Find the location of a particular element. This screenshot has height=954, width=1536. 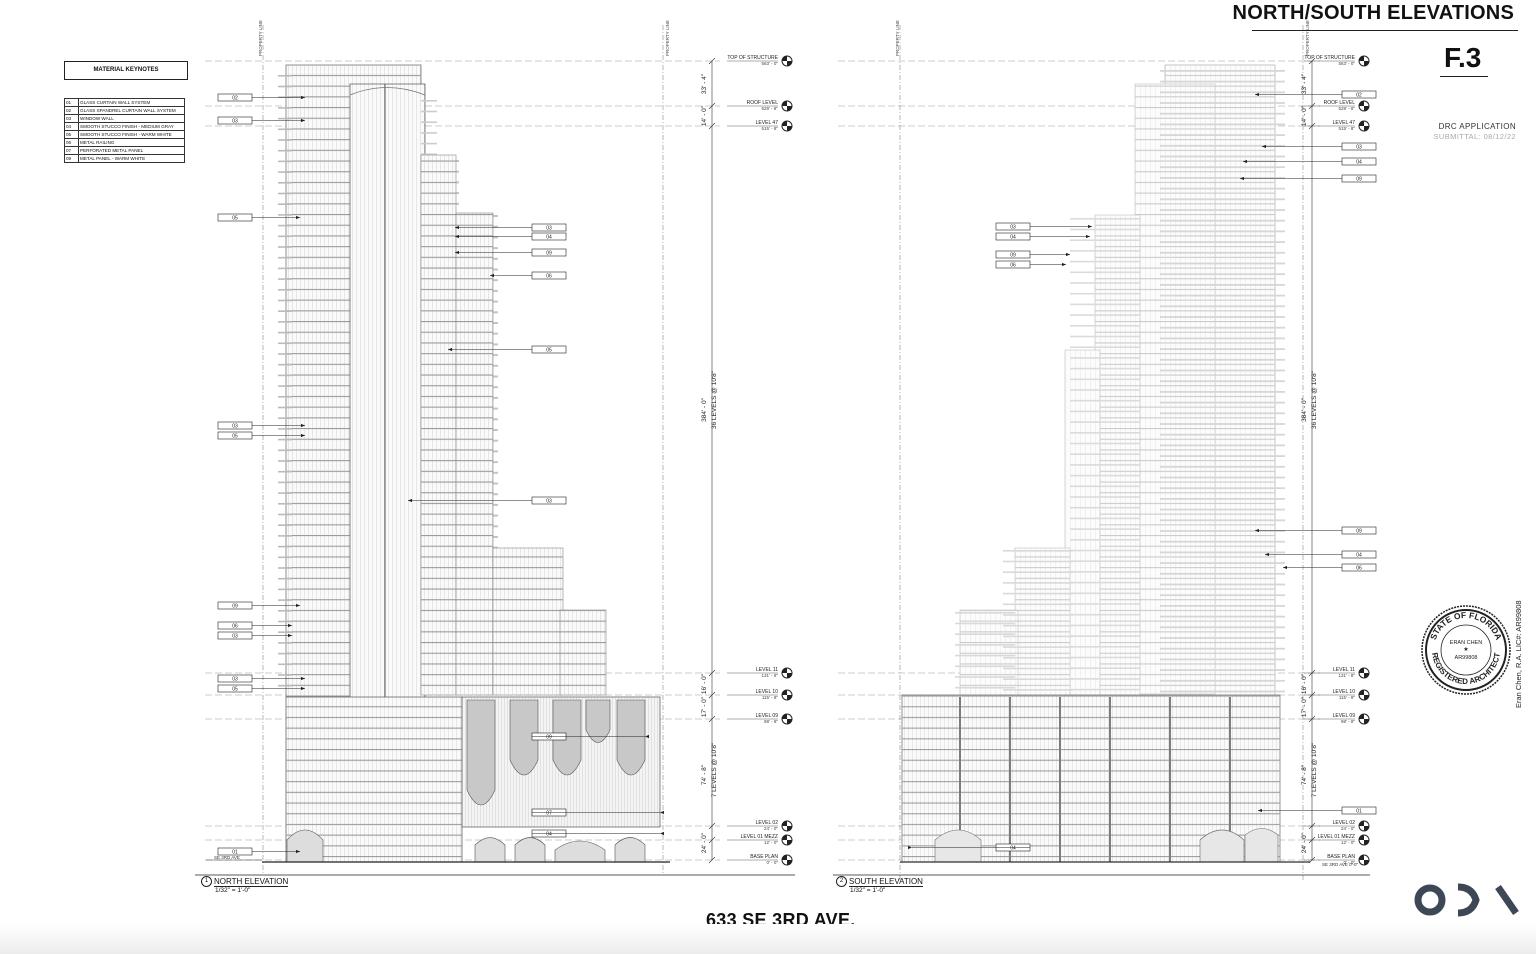

keynote-tag-label: 01 is located at coordinates (1359, 812).